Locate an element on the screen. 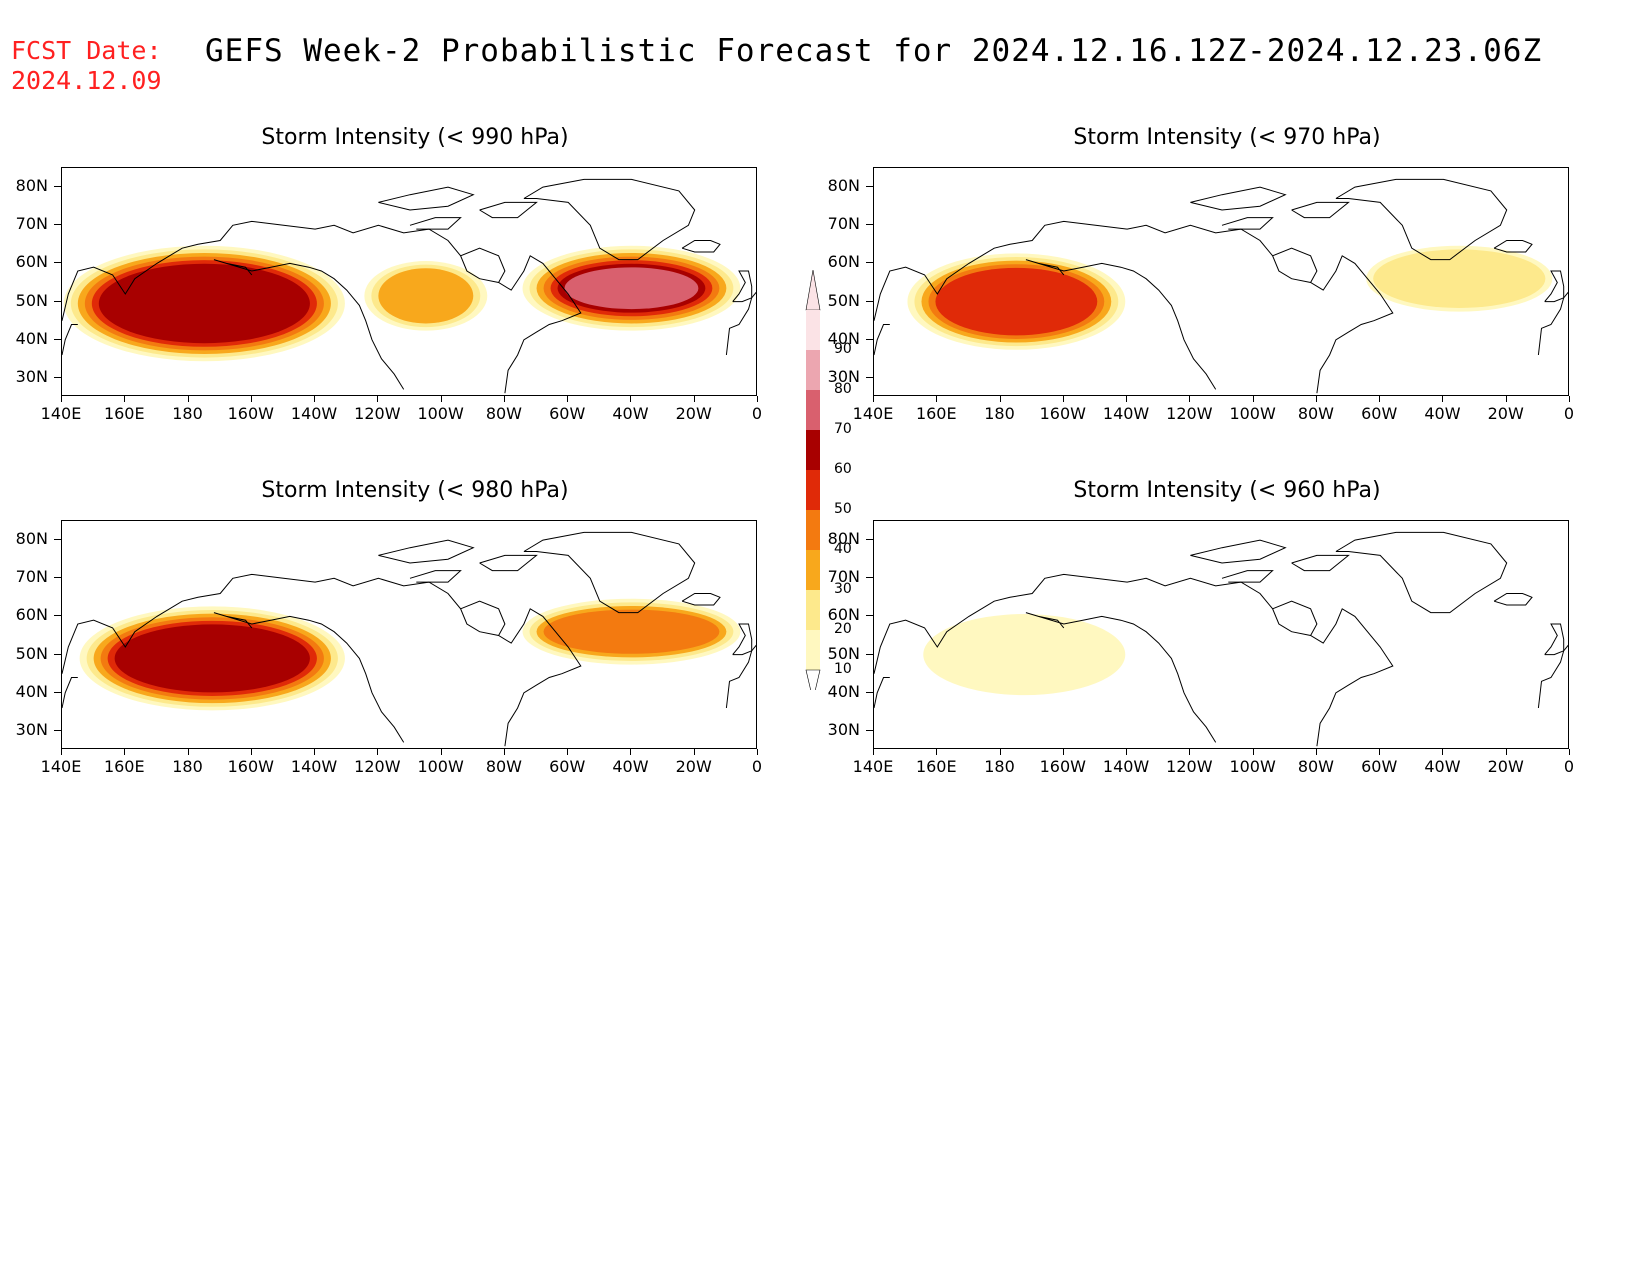 The height and width of the screenshot is (1275, 1650). lat-label: 30N is located at coordinates (843, 729).